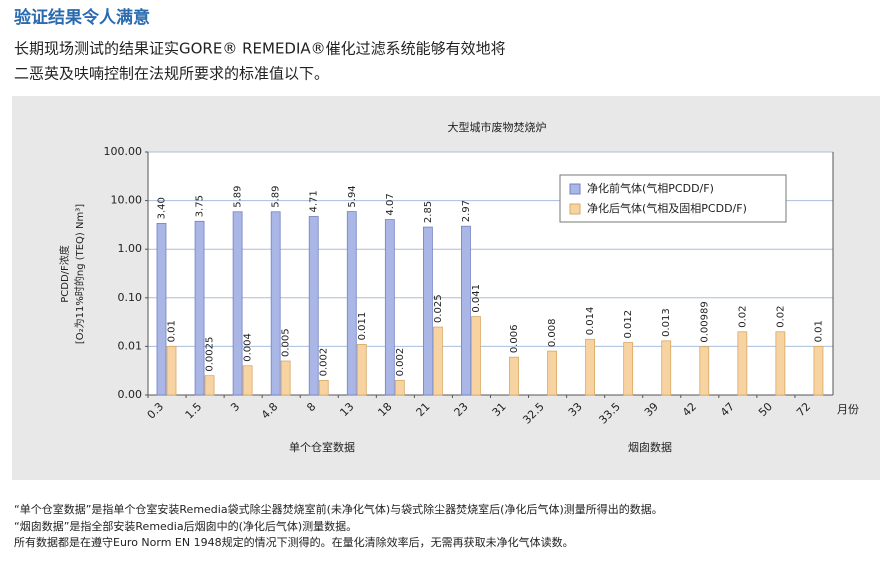  I want to click on value-label: 0.012, so click(628, 324).